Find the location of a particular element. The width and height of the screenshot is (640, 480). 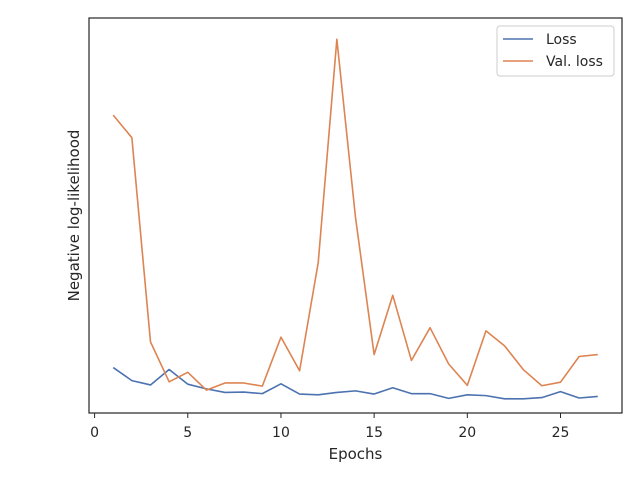

x-tick-label: 5 is located at coordinates (187, 433).